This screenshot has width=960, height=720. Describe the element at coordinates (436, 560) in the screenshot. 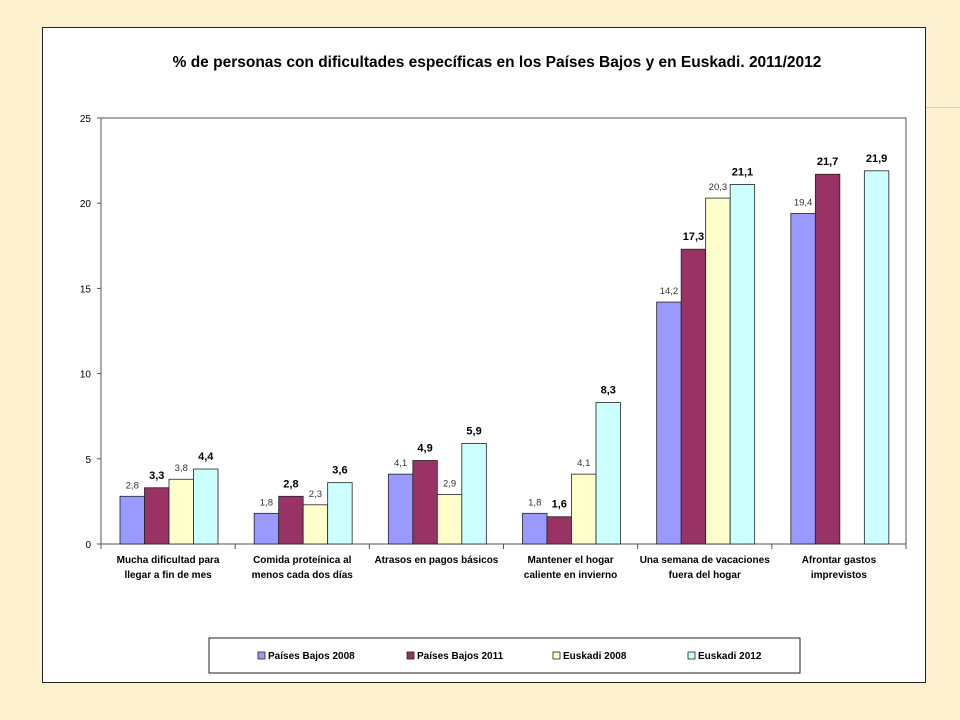

I see `category-label: Atrasos en pagos básicos` at that location.